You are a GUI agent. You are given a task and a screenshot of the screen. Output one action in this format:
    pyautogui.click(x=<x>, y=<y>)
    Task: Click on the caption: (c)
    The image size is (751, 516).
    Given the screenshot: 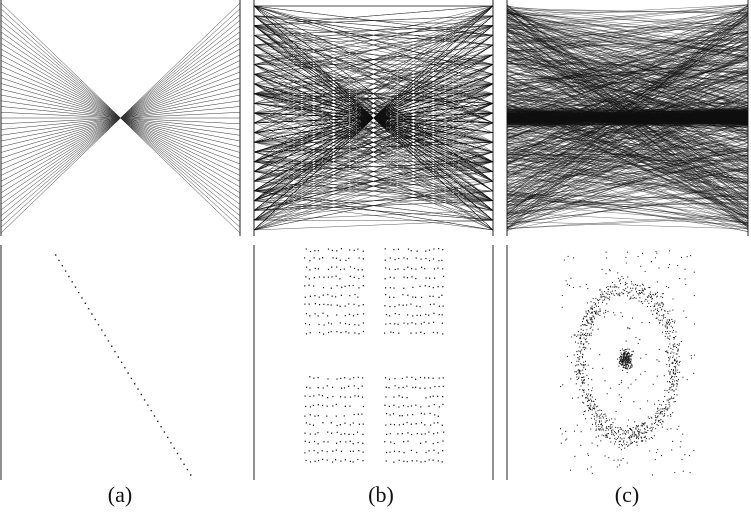 What is the action you would take?
    pyautogui.click(x=627, y=494)
    